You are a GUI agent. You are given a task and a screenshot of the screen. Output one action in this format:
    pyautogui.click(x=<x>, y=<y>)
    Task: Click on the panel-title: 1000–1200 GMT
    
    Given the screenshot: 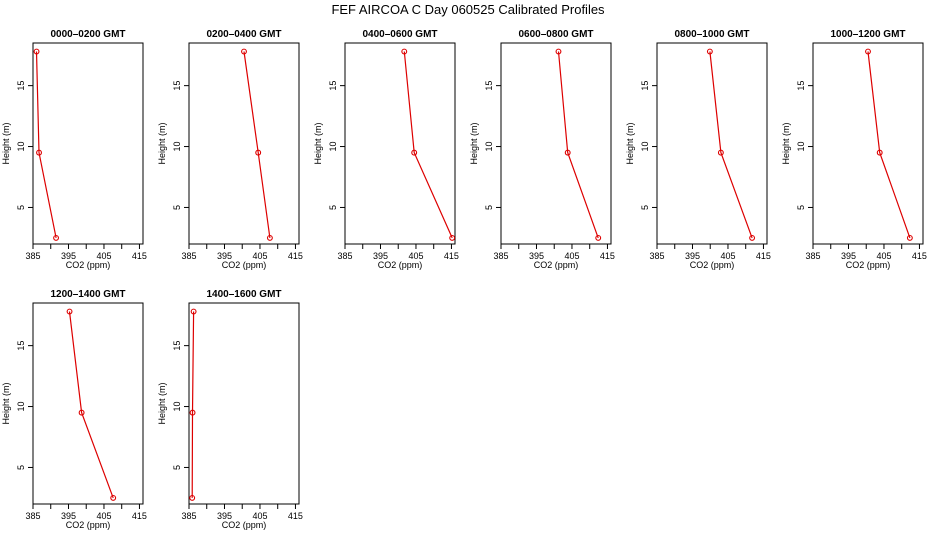 What is the action you would take?
    pyautogui.click(x=867, y=34)
    